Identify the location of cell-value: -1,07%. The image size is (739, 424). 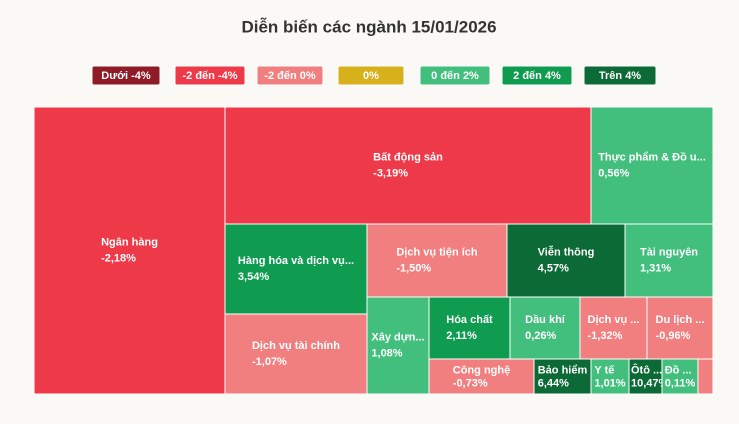
(269, 362).